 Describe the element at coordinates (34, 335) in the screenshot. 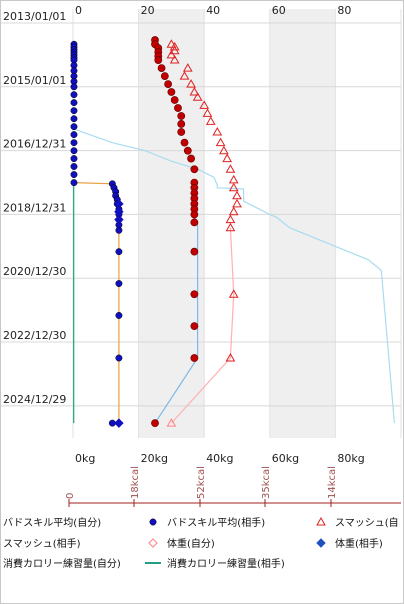

I see `time-tick-label: 2022/12/30` at that location.